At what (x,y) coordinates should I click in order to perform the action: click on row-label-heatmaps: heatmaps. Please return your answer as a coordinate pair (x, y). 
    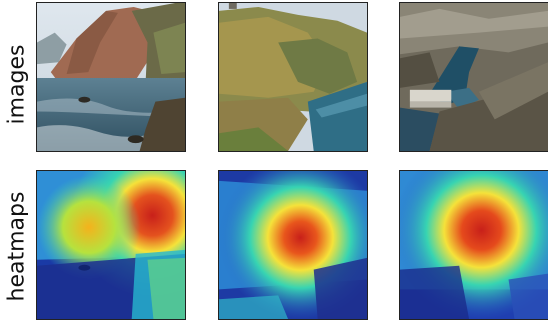
    Looking at the image, I should click on (17, 245).